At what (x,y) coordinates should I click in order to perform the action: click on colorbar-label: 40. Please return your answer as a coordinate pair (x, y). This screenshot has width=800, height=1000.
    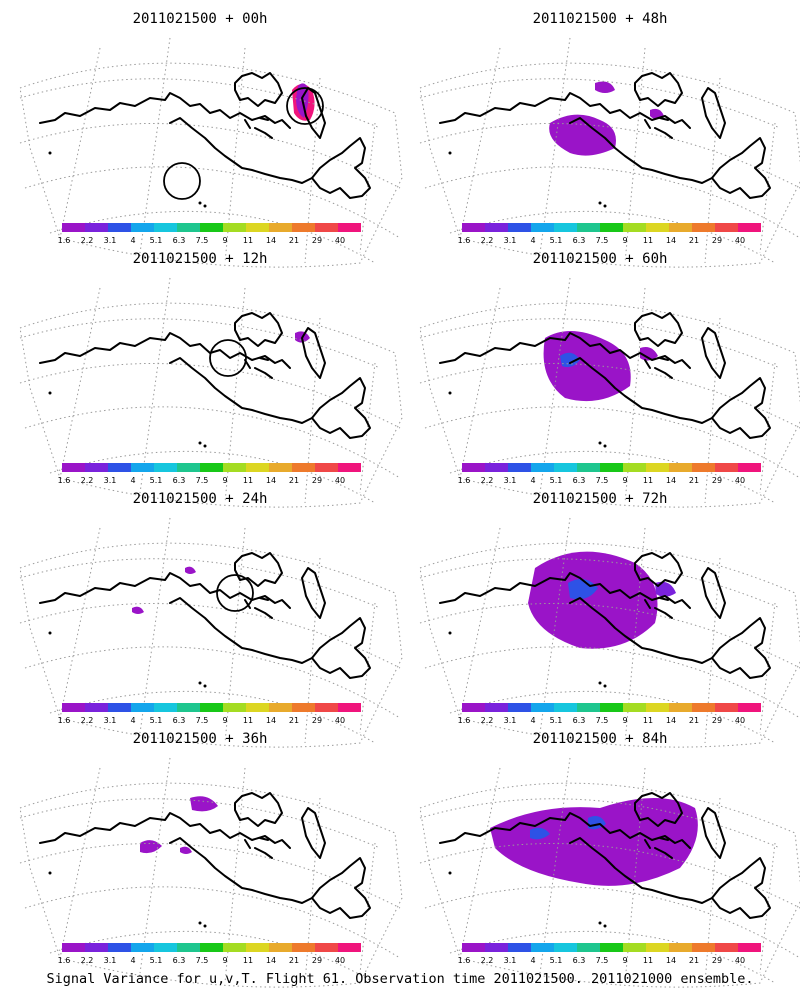
    Looking at the image, I should click on (740, 240).